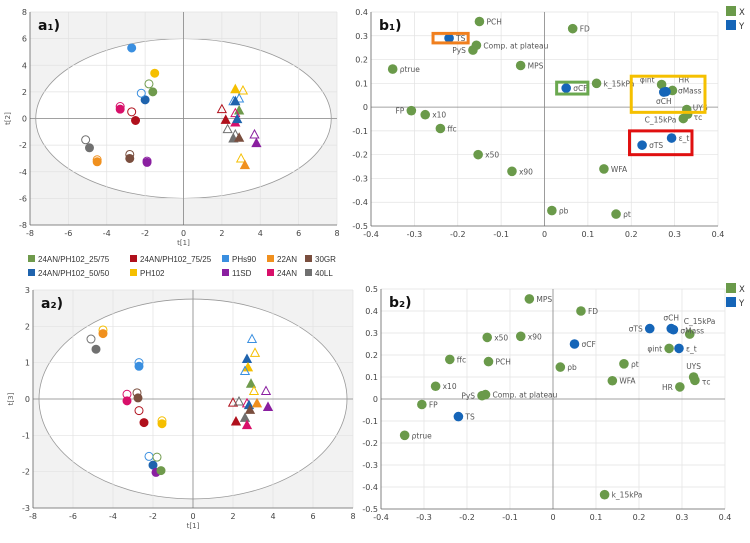  What do you see at coordinates (731, 11) in the screenshot?
I see `legend-swatch-X` at bounding box center [731, 11].